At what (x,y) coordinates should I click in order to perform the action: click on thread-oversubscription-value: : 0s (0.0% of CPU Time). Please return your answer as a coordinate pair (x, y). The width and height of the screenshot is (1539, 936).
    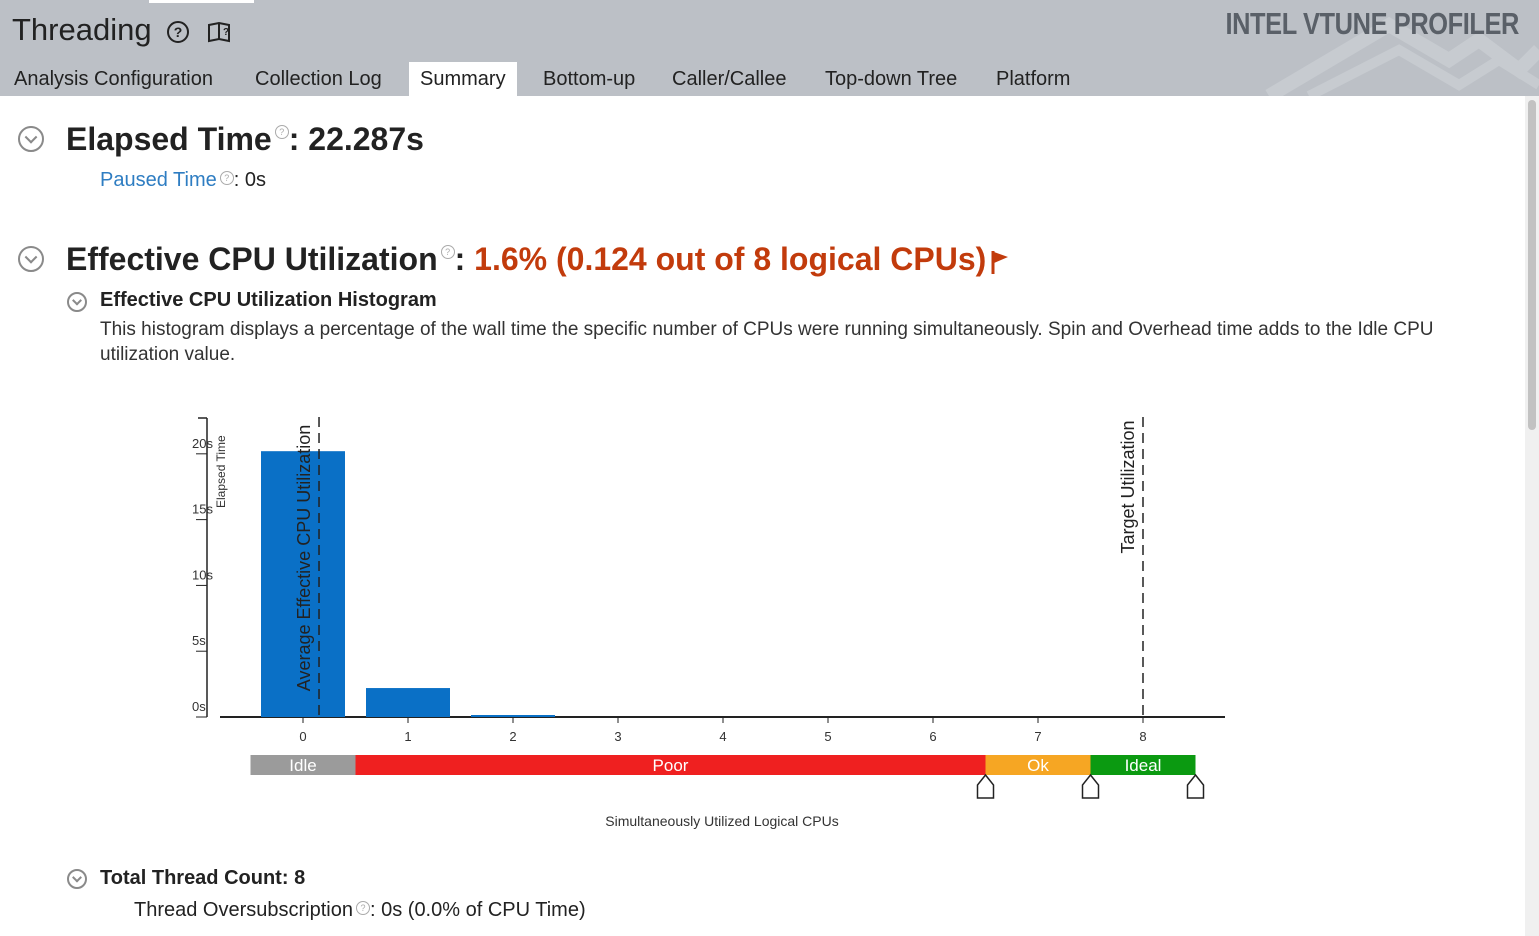
    Looking at the image, I should click on (477, 910).